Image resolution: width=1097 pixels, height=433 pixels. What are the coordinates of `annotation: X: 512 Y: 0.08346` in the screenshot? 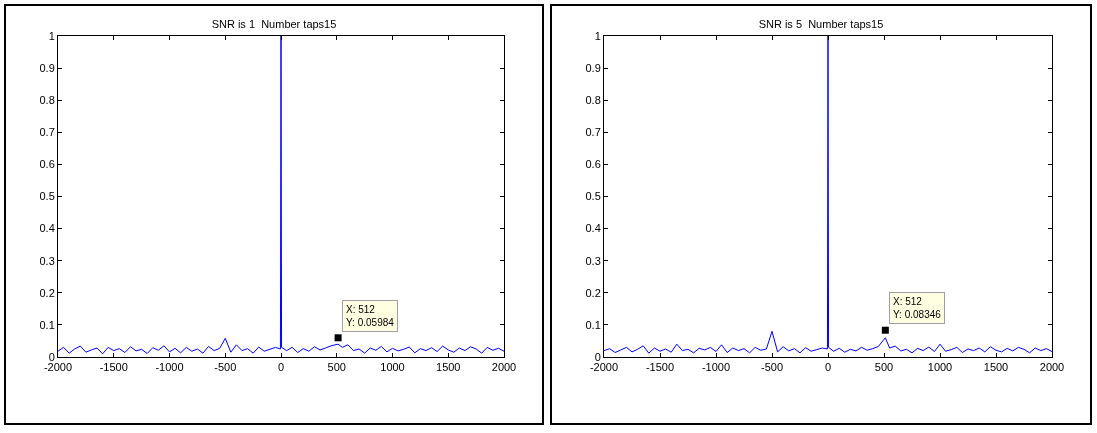 It's located at (917, 308).